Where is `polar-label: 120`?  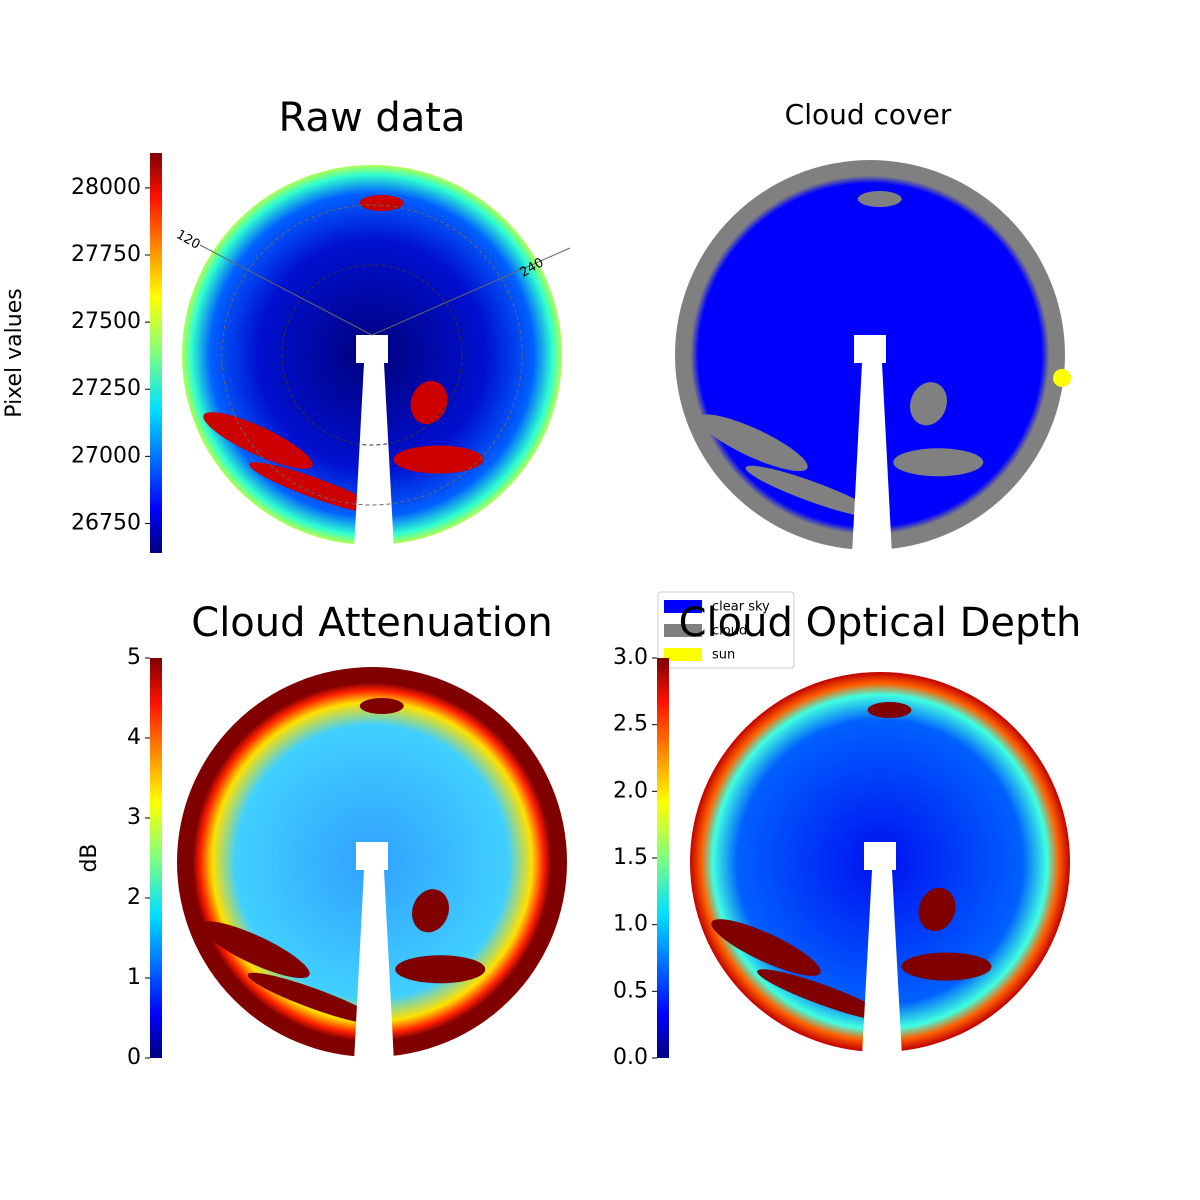 polar-label: 120 is located at coordinates (187, 239).